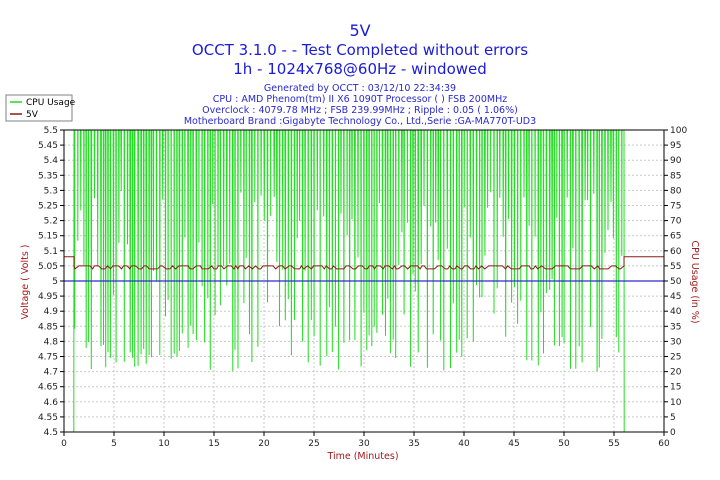 The image size is (720, 480). I want to click on y-axis-left-label: Voltage ( Volts ), so click(25, 282).